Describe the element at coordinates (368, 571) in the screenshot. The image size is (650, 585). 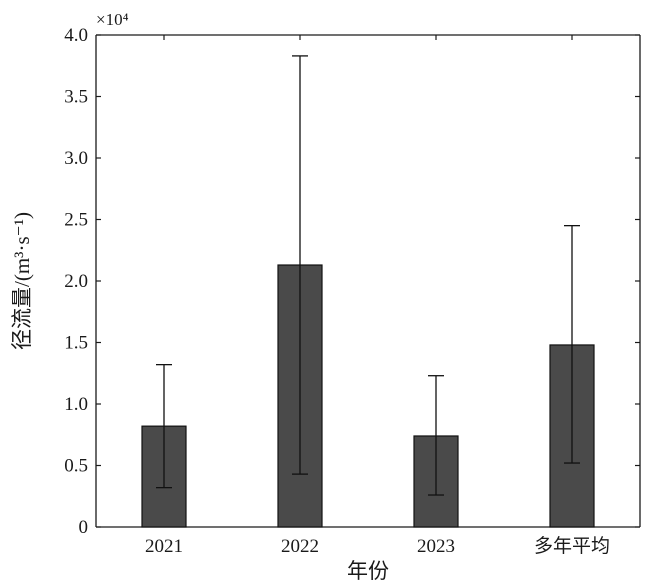
I see `x-axis-title: 年份` at that location.